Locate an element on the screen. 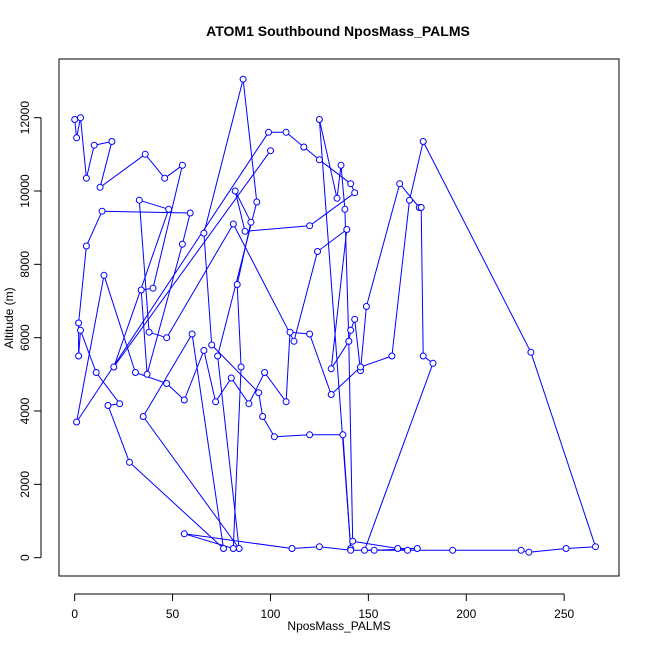 This screenshot has height=650, width=650. x-axis: 0 50 100 150 200 250 is located at coordinates (323, 607).